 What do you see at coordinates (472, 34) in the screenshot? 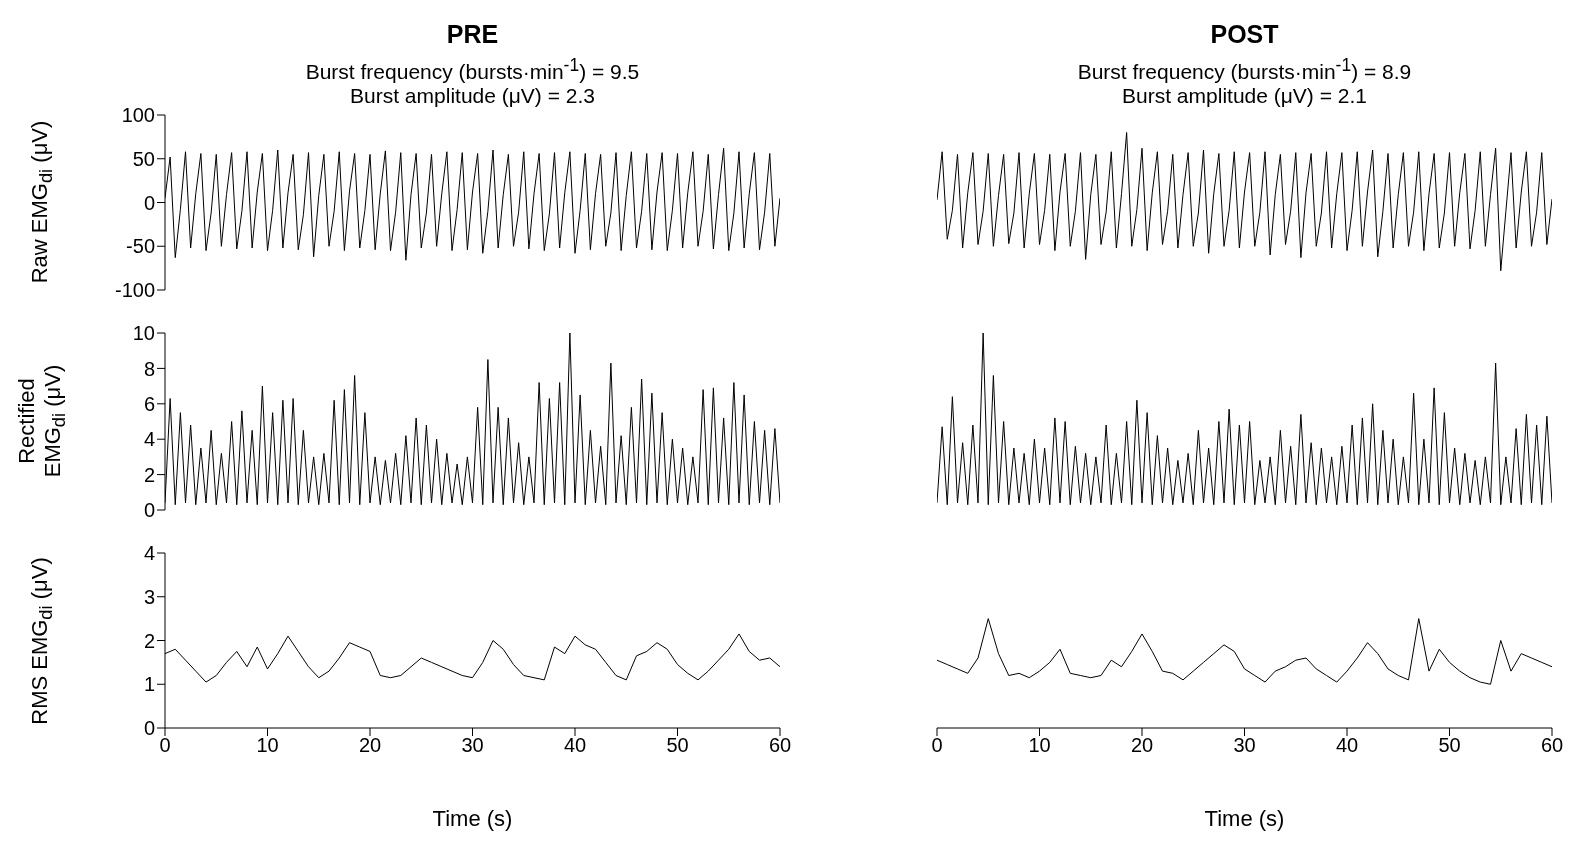
I see `chart-title: PRE` at bounding box center [472, 34].